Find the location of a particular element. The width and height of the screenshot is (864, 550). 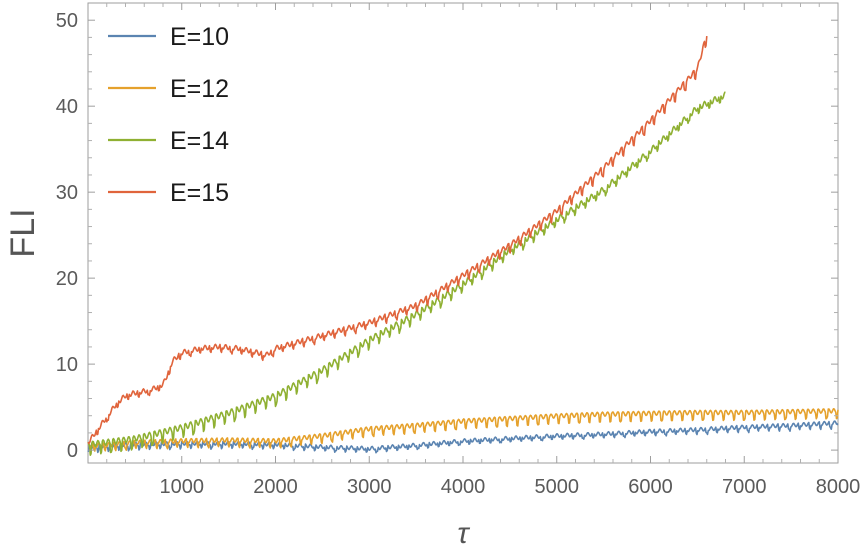

x-tick-label: 7000 is located at coordinates (744, 487).